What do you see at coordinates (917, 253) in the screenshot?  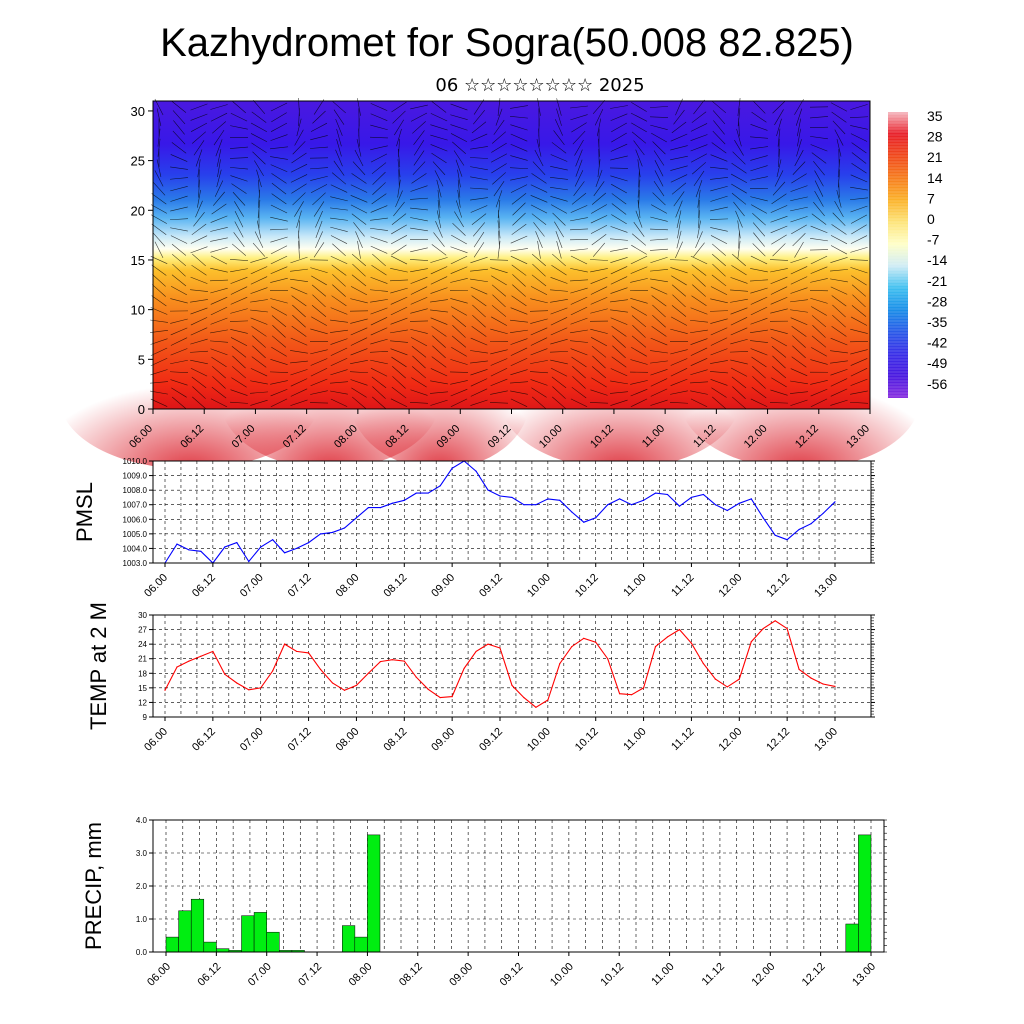 I see `colorbar: 35 28 21 14 7 0 -7 -14 -21 -28 -35 -42 -49 -56` at bounding box center [917, 253].